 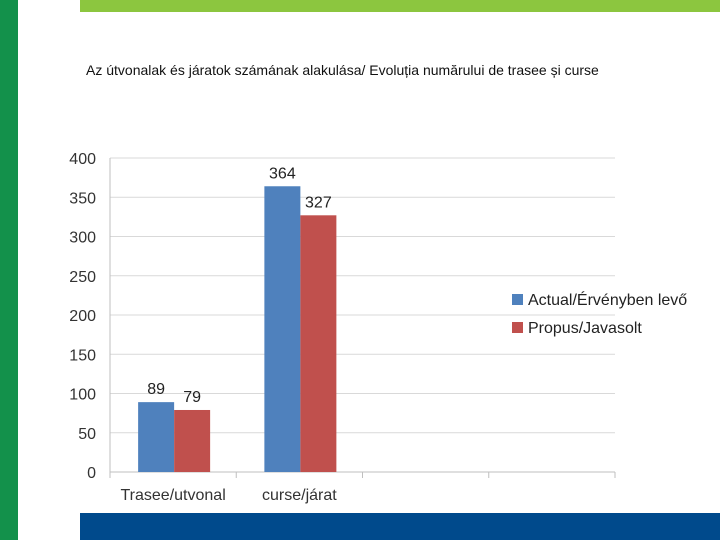 What do you see at coordinates (192, 397) in the screenshot?
I see `data-label: 79` at bounding box center [192, 397].